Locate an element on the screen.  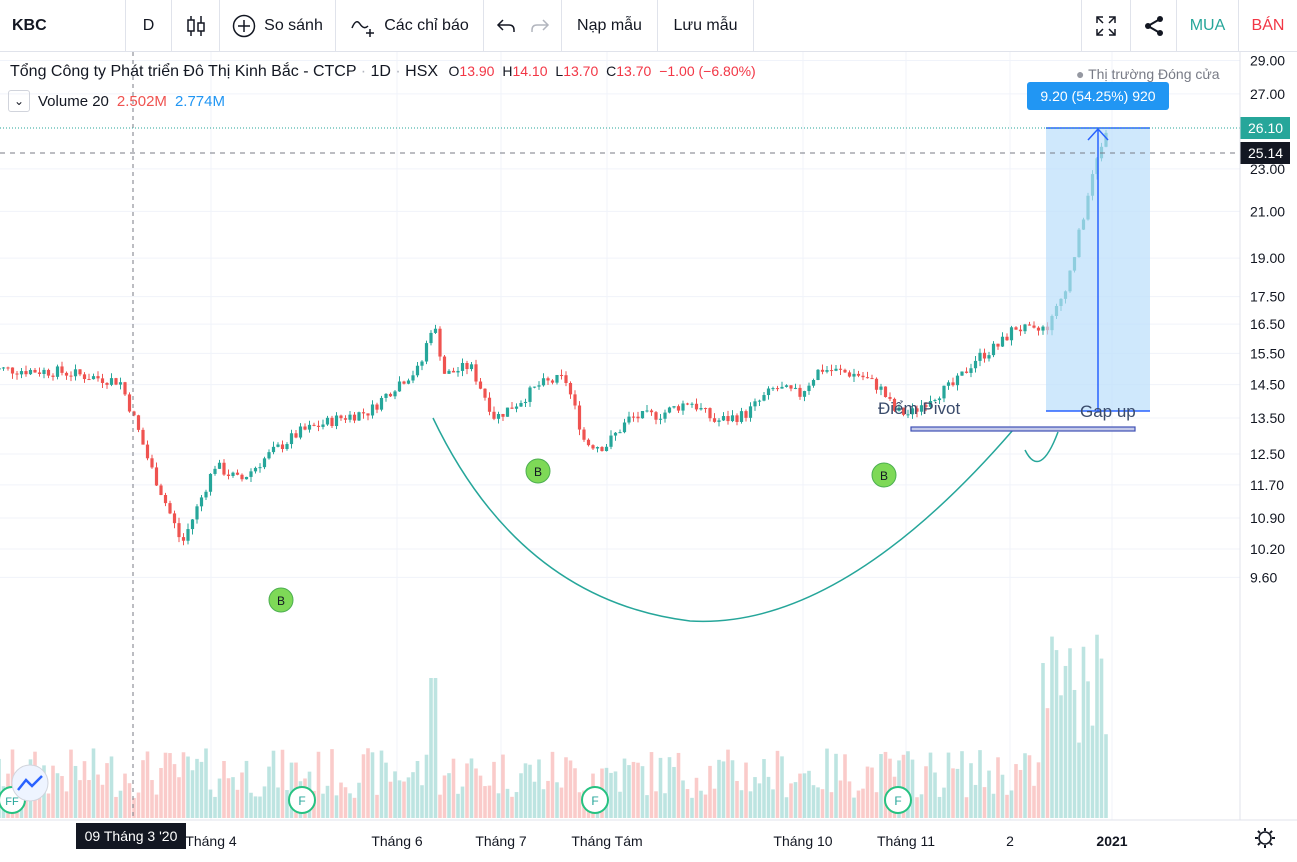
share-button is located at coordinates (1153, 26).